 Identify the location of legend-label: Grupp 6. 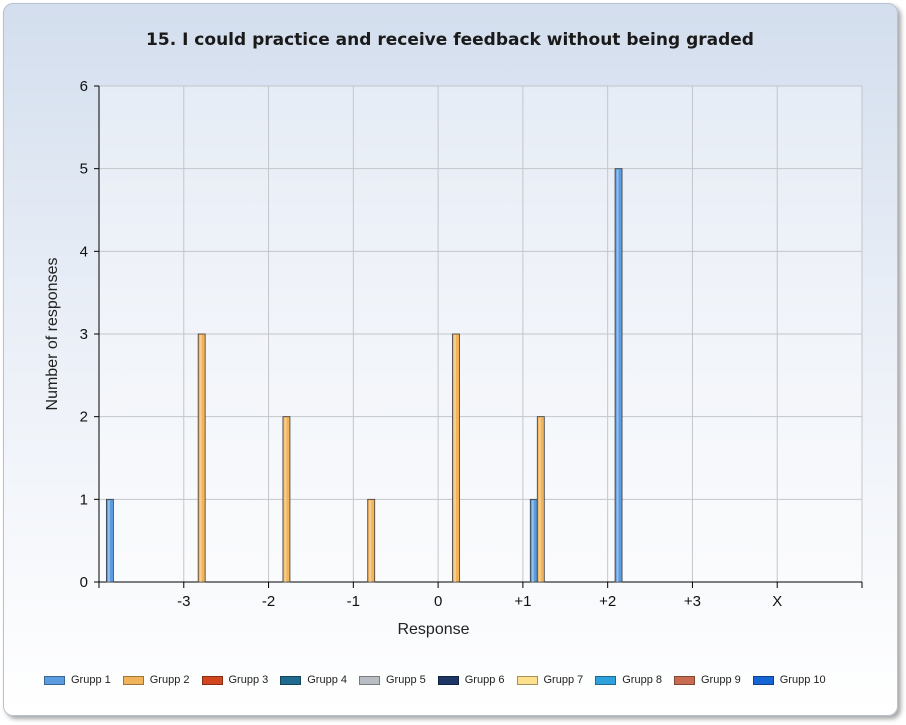
(484, 680).